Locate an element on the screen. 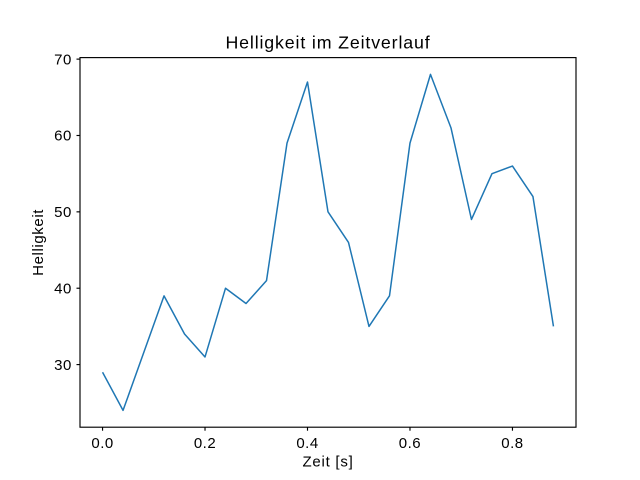  svg-text: 50 is located at coordinates (63, 212).